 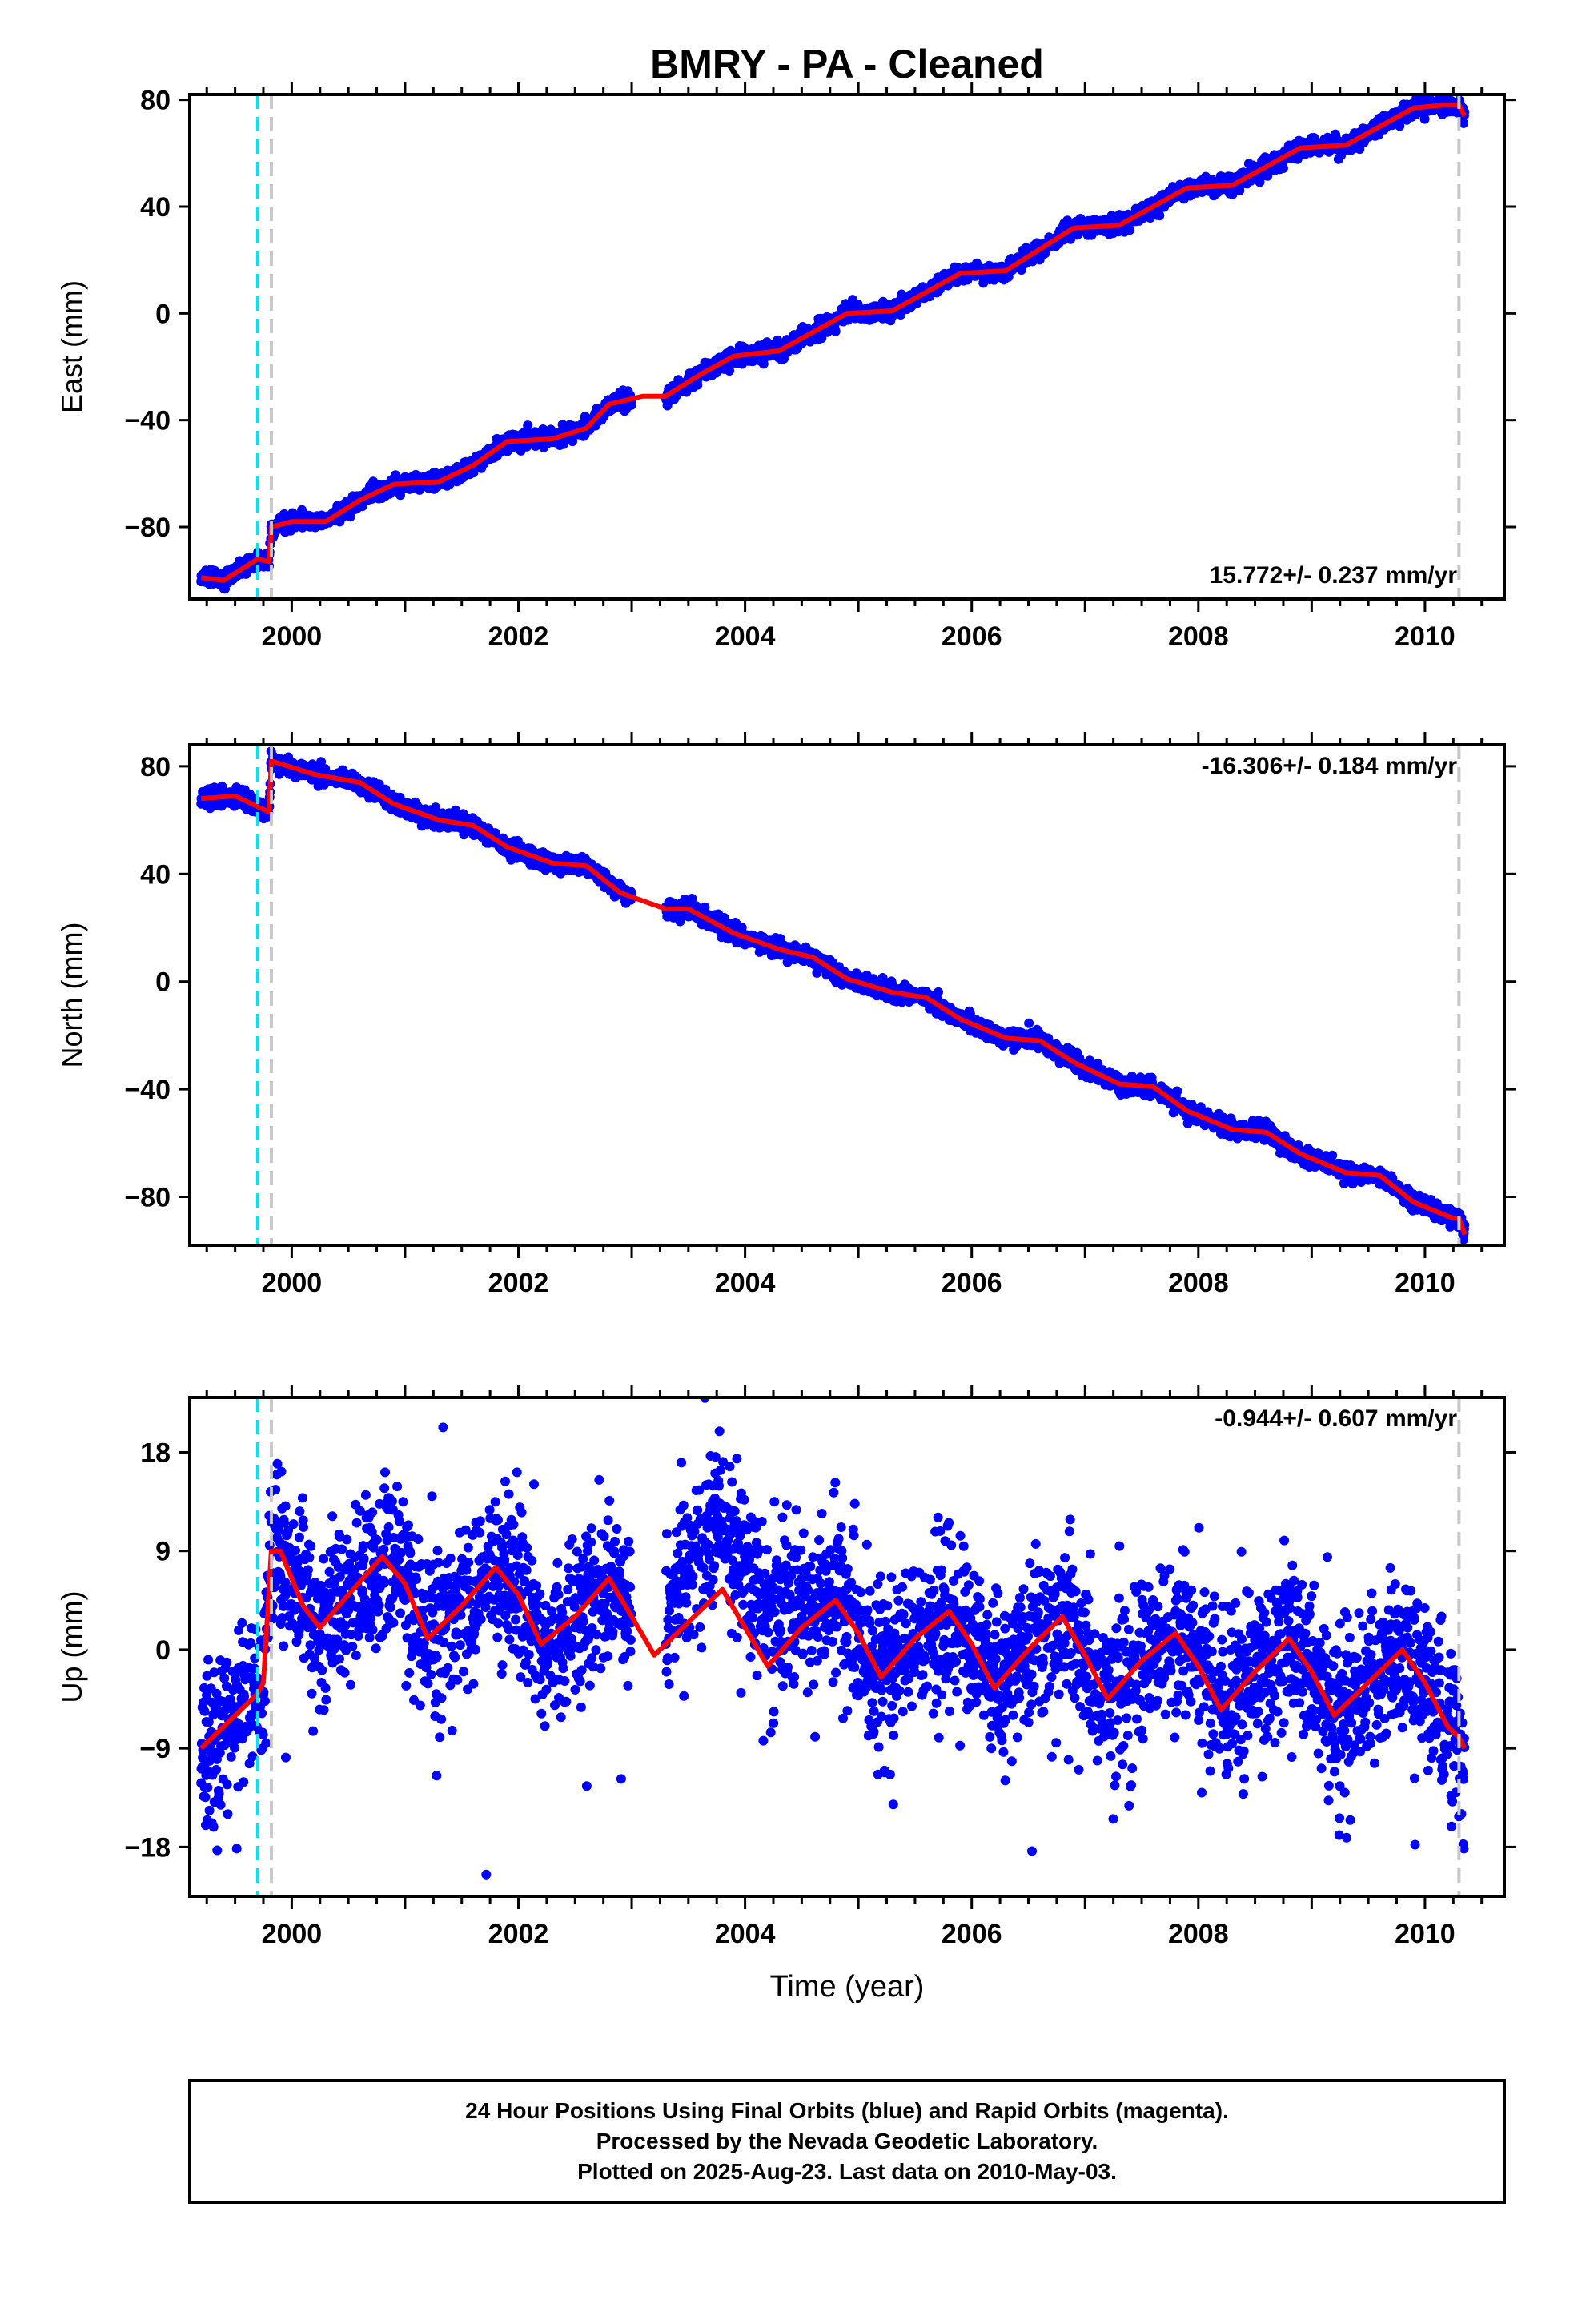 I want to click on east-y-tick-label: 80, so click(x=155, y=101).